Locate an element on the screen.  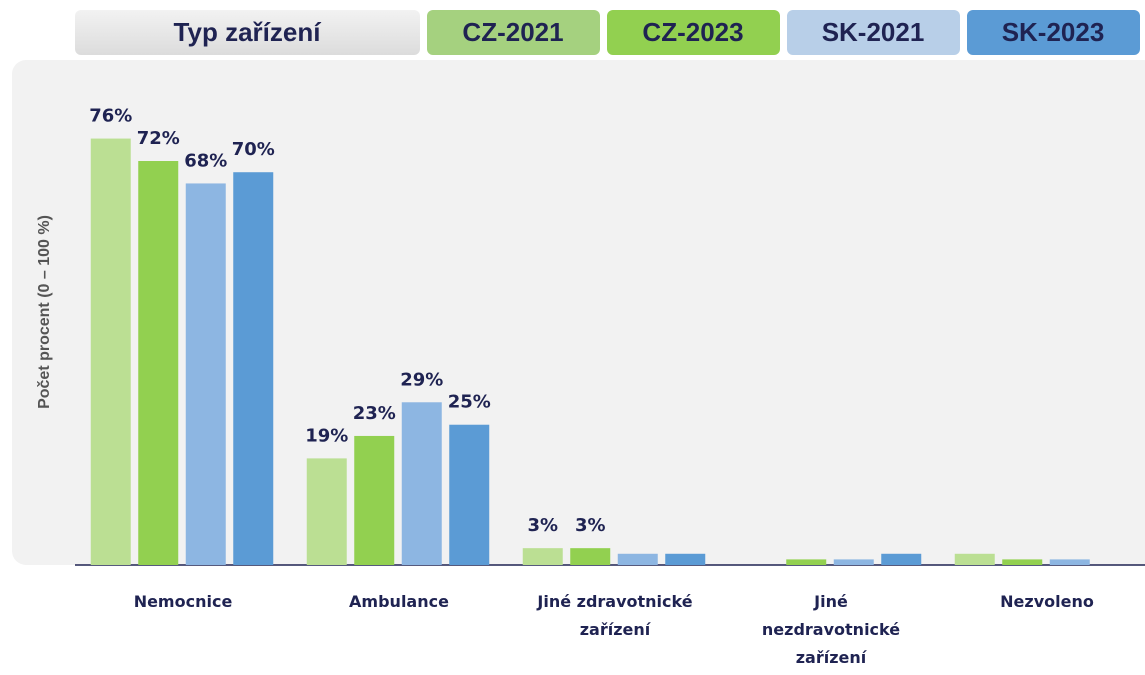
value-label: 76% is located at coordinates (110, 116).